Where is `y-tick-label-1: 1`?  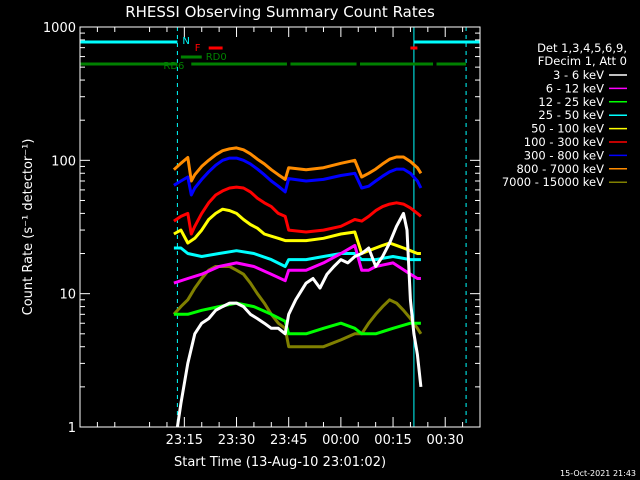 y-tick-label-1: 1 is located at coordinates (72, 428).